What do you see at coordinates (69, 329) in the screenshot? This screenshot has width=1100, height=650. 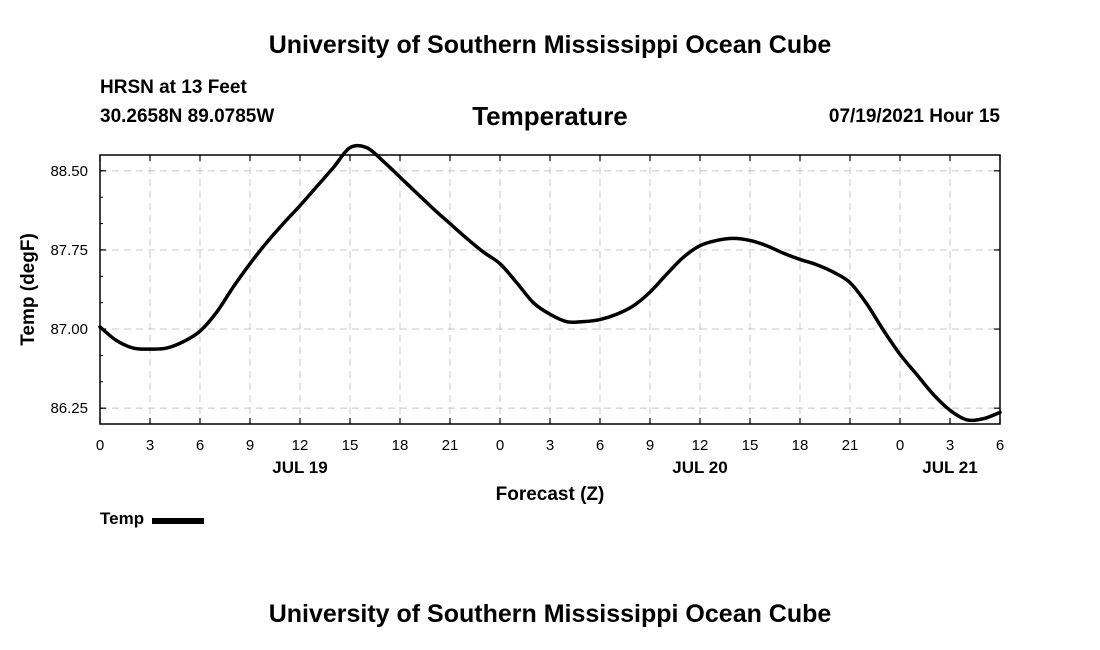 I see `y-tick-label: 87.00` at bounding box center [69, 329].